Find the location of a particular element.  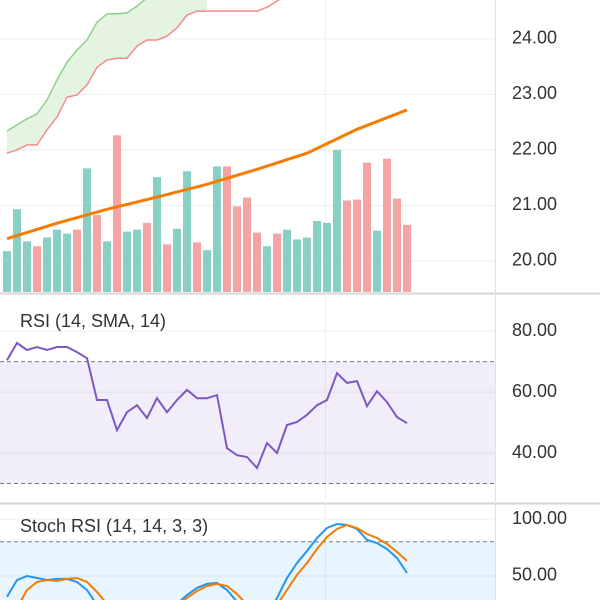

y-tick-label: 80.00 is located at coordinates (534, 330).